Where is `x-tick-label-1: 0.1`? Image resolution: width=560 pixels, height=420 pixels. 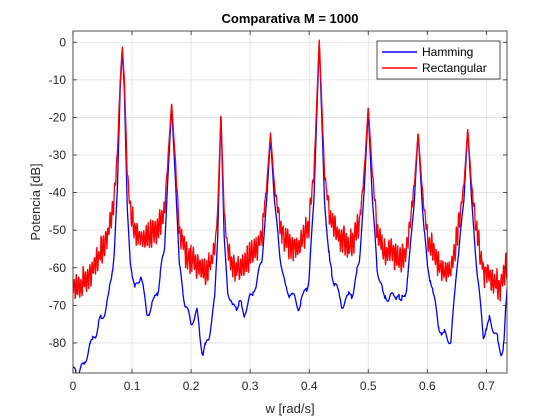 x-tick-label-1: 0.1 is located at coordinates (132, 386).